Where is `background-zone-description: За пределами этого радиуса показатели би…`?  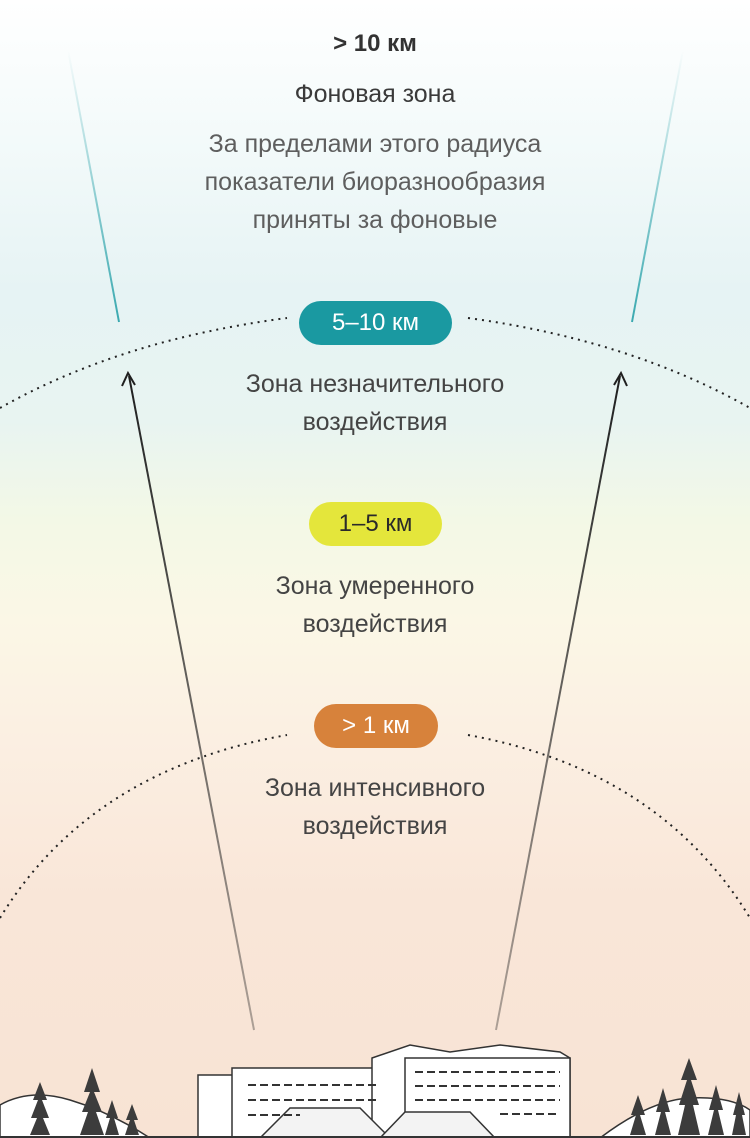
background-zone-description: За пределами этого радиуса показатели би… is located at coordinates (375, 182).